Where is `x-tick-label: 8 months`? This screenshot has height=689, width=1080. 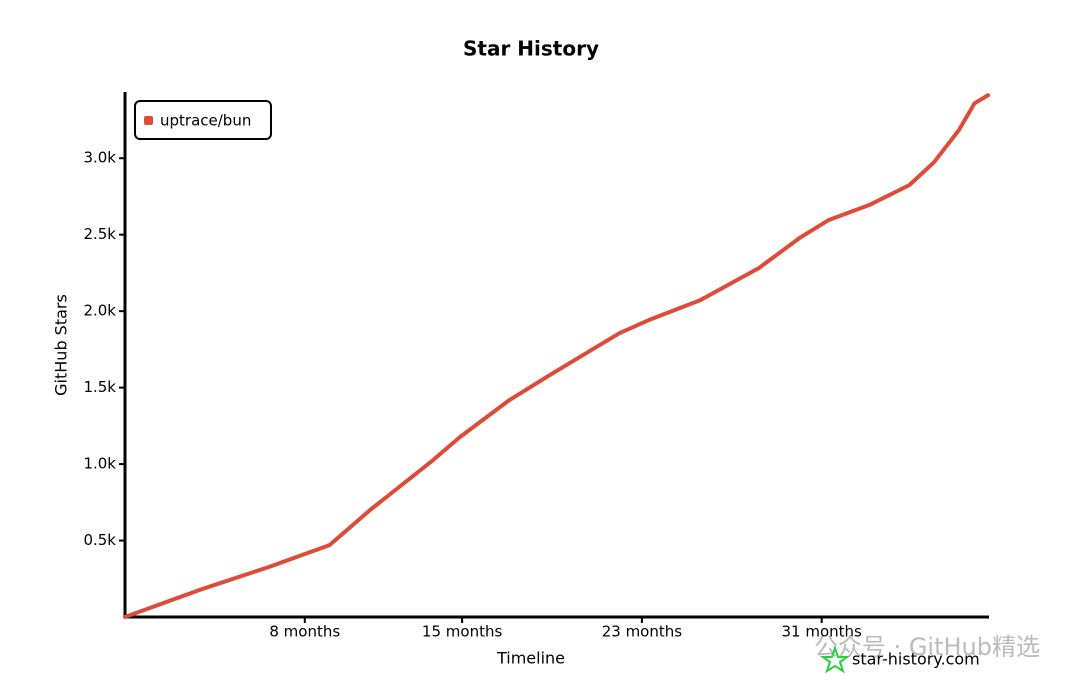
x-tick-label: 8 months is located at coordinates (304, 632).